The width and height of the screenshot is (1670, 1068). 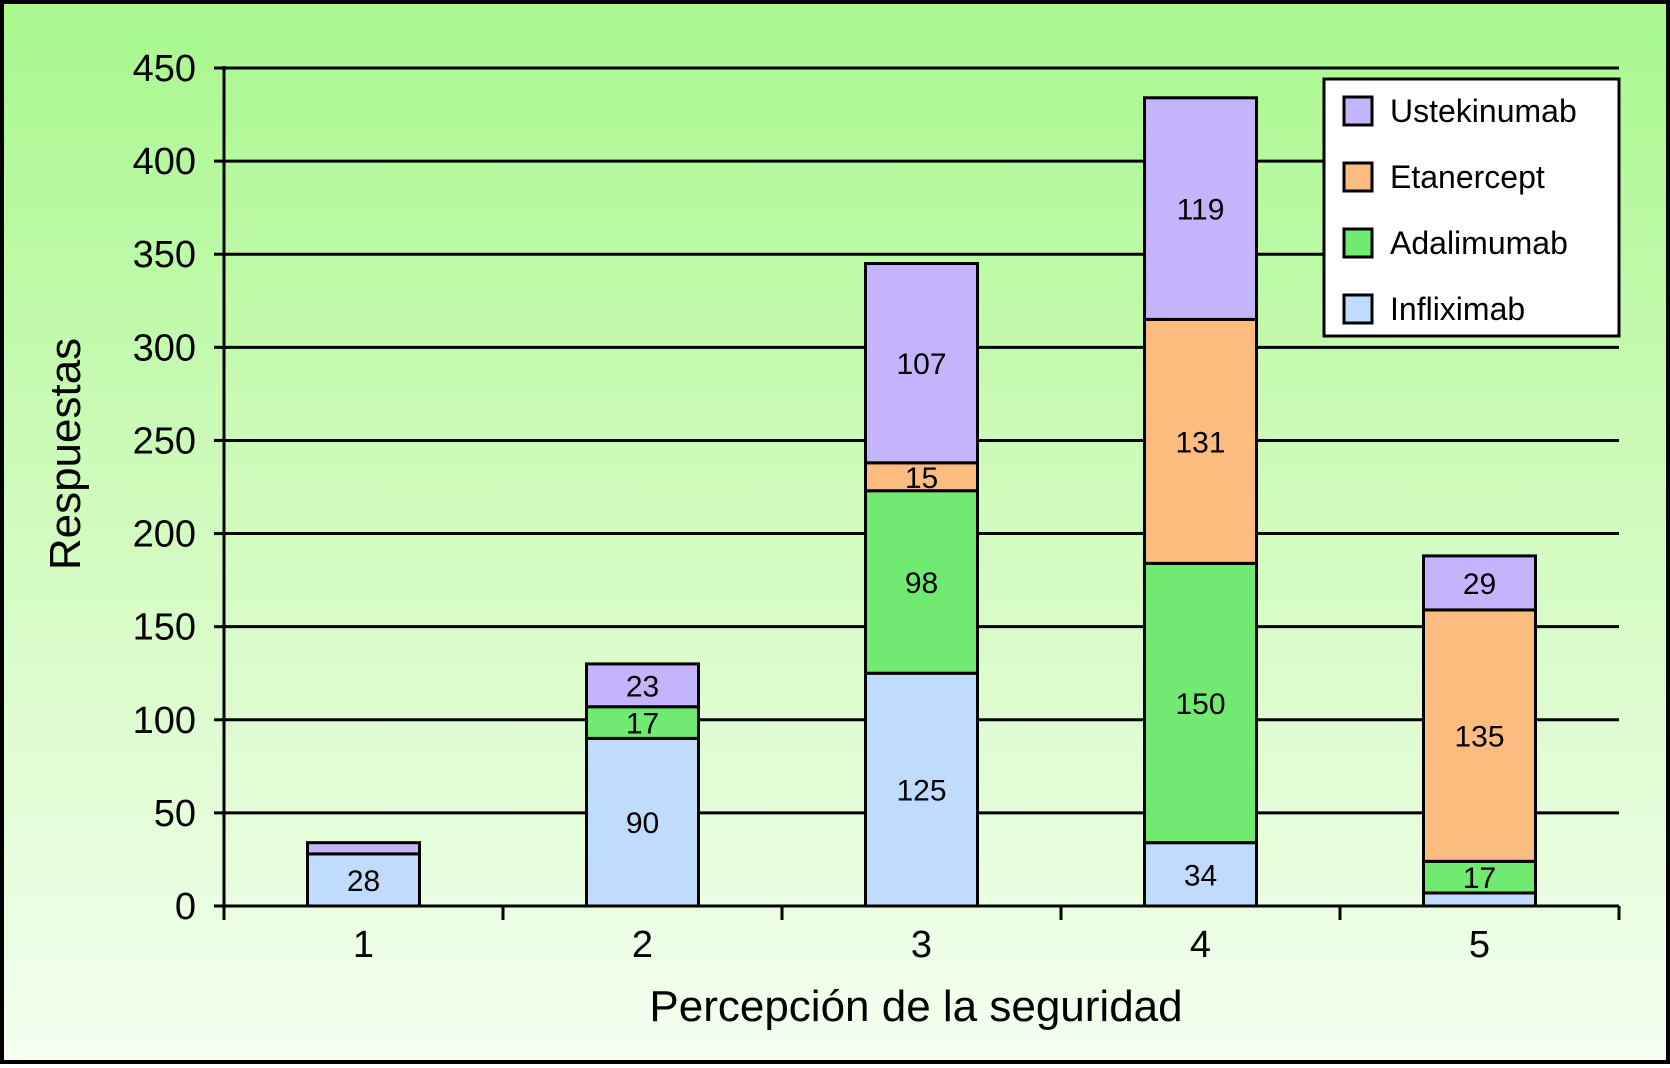 What do you see at coordinates (164, 69) in the screenshot?
I see `y-tick-label: 450` at bounding box center [164, 69].